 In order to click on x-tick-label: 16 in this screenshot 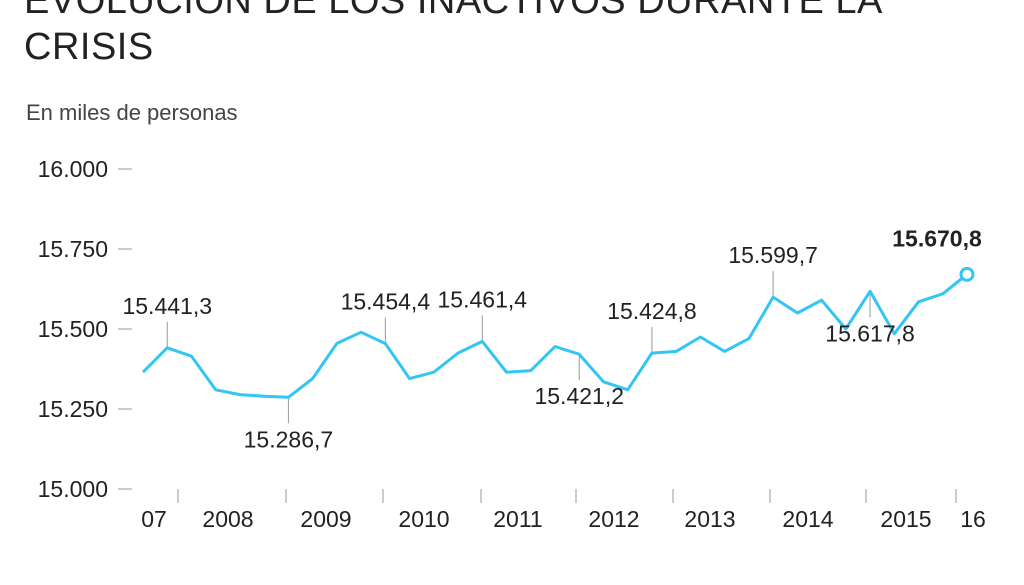, I will do `click(973, 519)`.